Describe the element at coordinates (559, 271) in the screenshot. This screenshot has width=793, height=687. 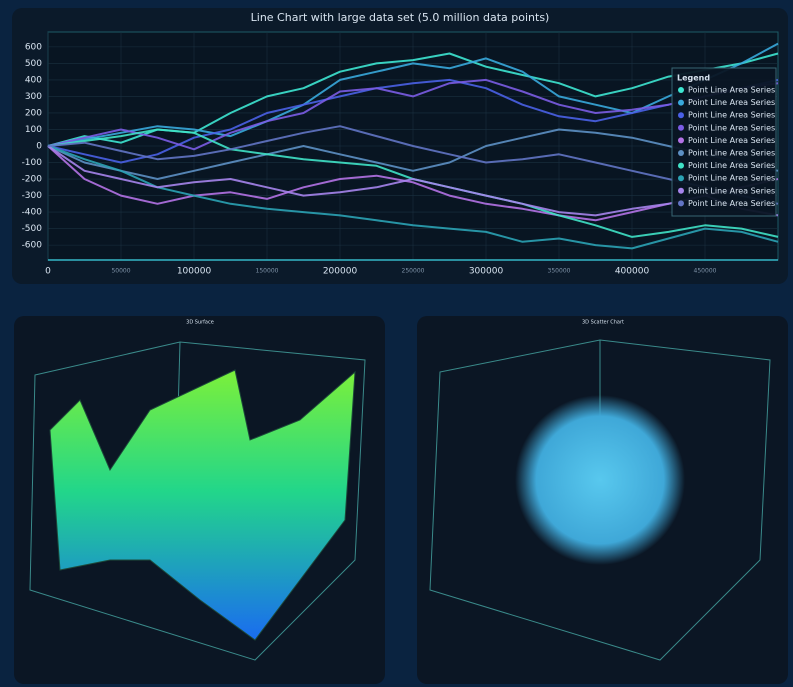
I see `x-tick-label: 350000` at that location.